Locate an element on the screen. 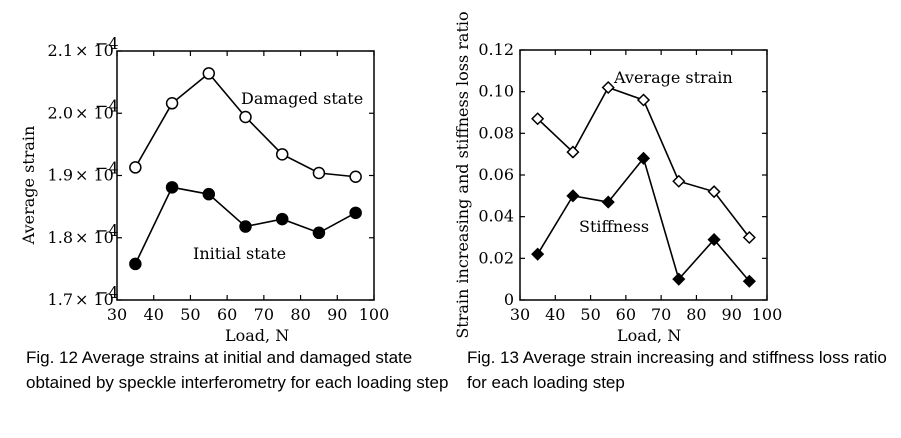 This screenshot has height=438, width=901. y-tick-label: 0.04 is located at coordinates (496, 216).